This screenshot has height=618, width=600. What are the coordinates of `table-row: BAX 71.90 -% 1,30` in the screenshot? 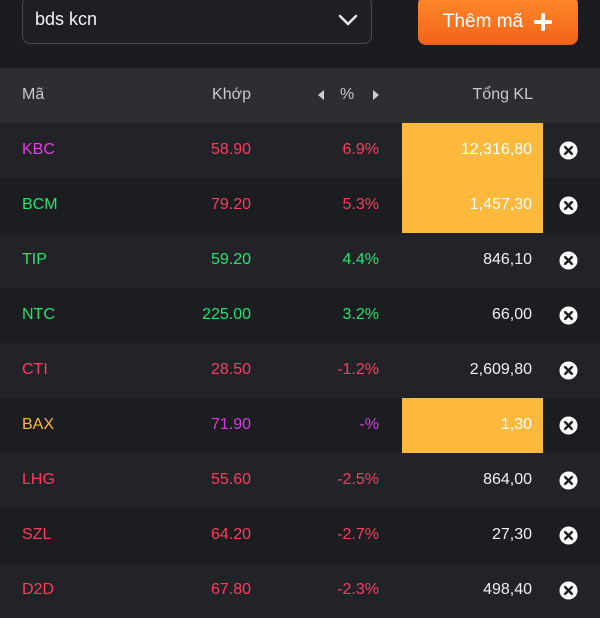 It's located at (300, 425).